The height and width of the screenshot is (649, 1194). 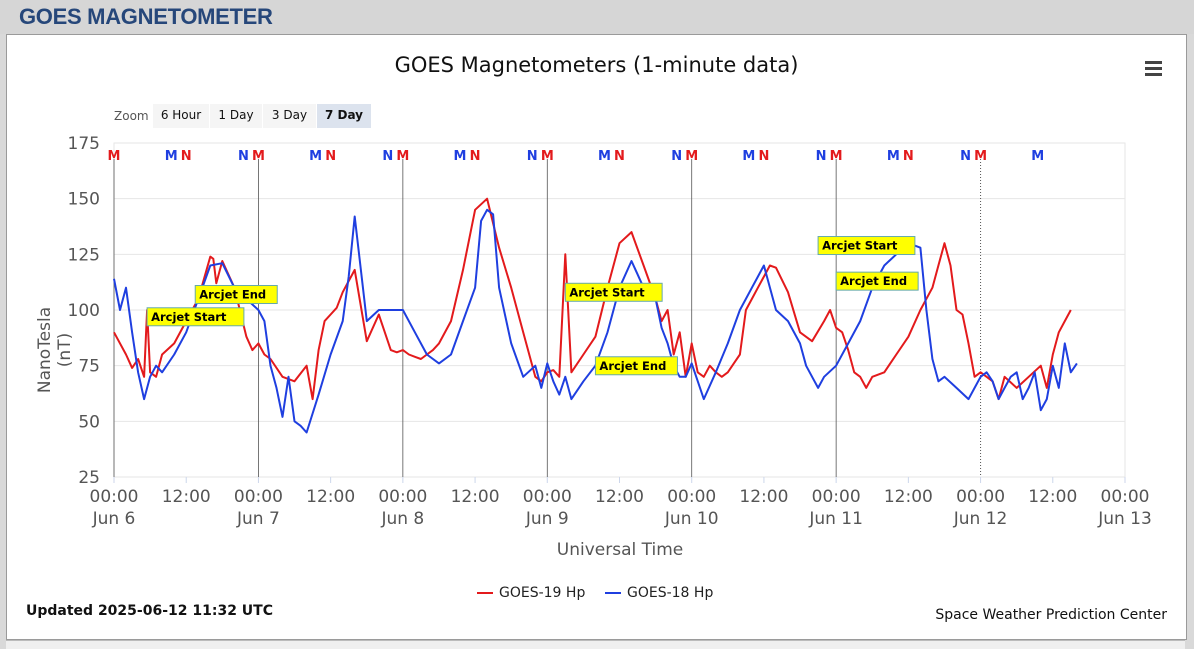 What do you see at coordinates (289, 116) in the screenshot?
I see `zoom-3-day-button: 3 Day` at bounding box center [289, 116].